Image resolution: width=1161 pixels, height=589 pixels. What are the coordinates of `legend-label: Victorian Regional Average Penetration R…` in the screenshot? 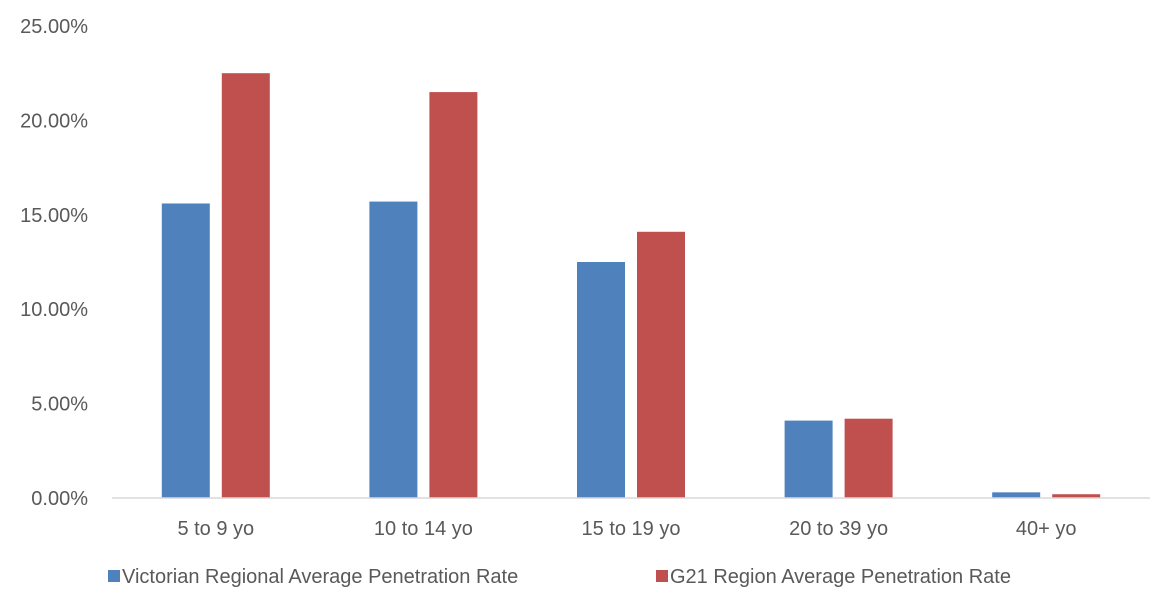 It's located at (320, 577).